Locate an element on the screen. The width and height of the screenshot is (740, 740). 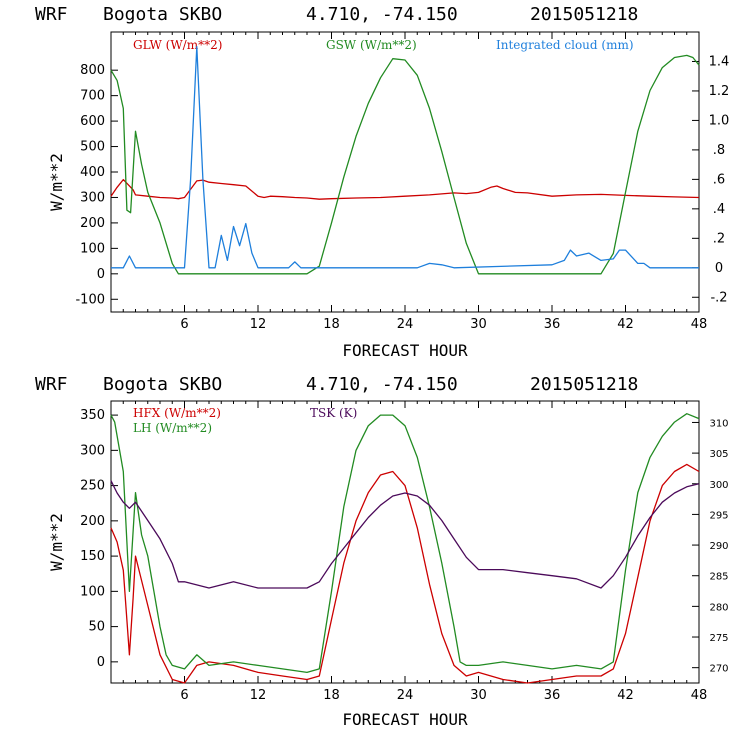
y2-tick-label: 270 is located at coordinates (718, 669).